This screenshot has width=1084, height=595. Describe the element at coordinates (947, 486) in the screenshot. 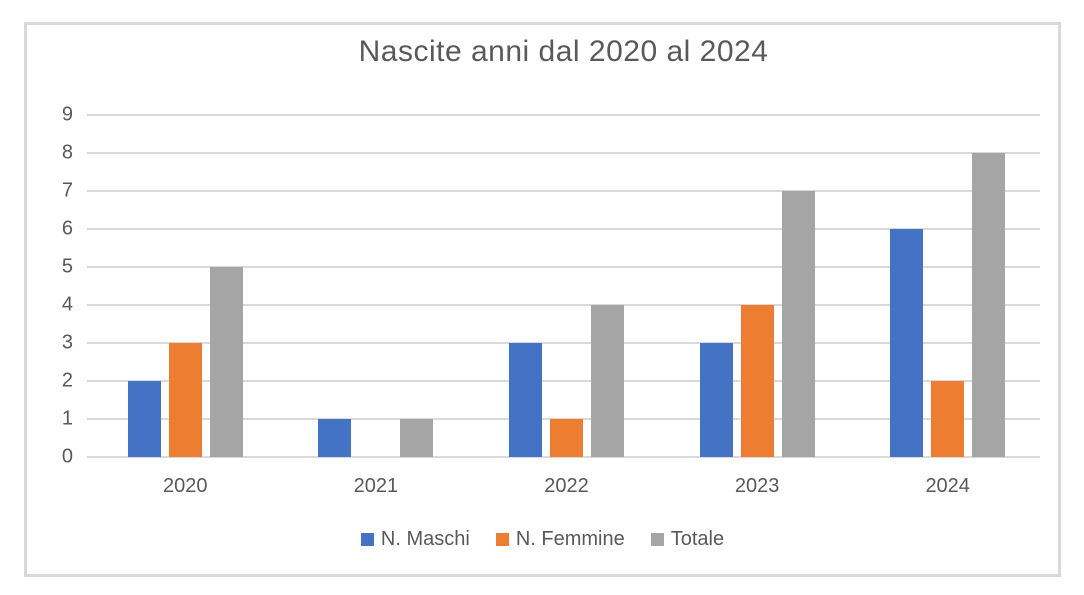

I see `x-tick-label: 2024` at that location.